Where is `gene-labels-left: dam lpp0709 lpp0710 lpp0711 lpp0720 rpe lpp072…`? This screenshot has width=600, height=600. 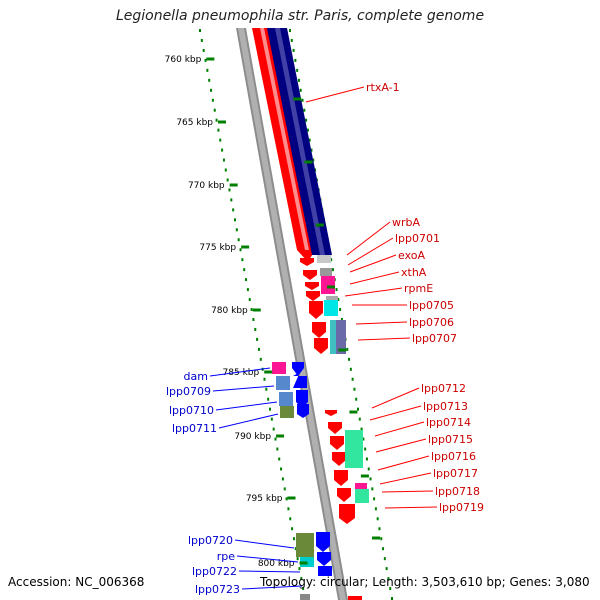 gene-labels-left: dam lpp0709 lpp0710 lpp0711 lpp0720 rpe lpp072… is located at coordinates (203, 483).